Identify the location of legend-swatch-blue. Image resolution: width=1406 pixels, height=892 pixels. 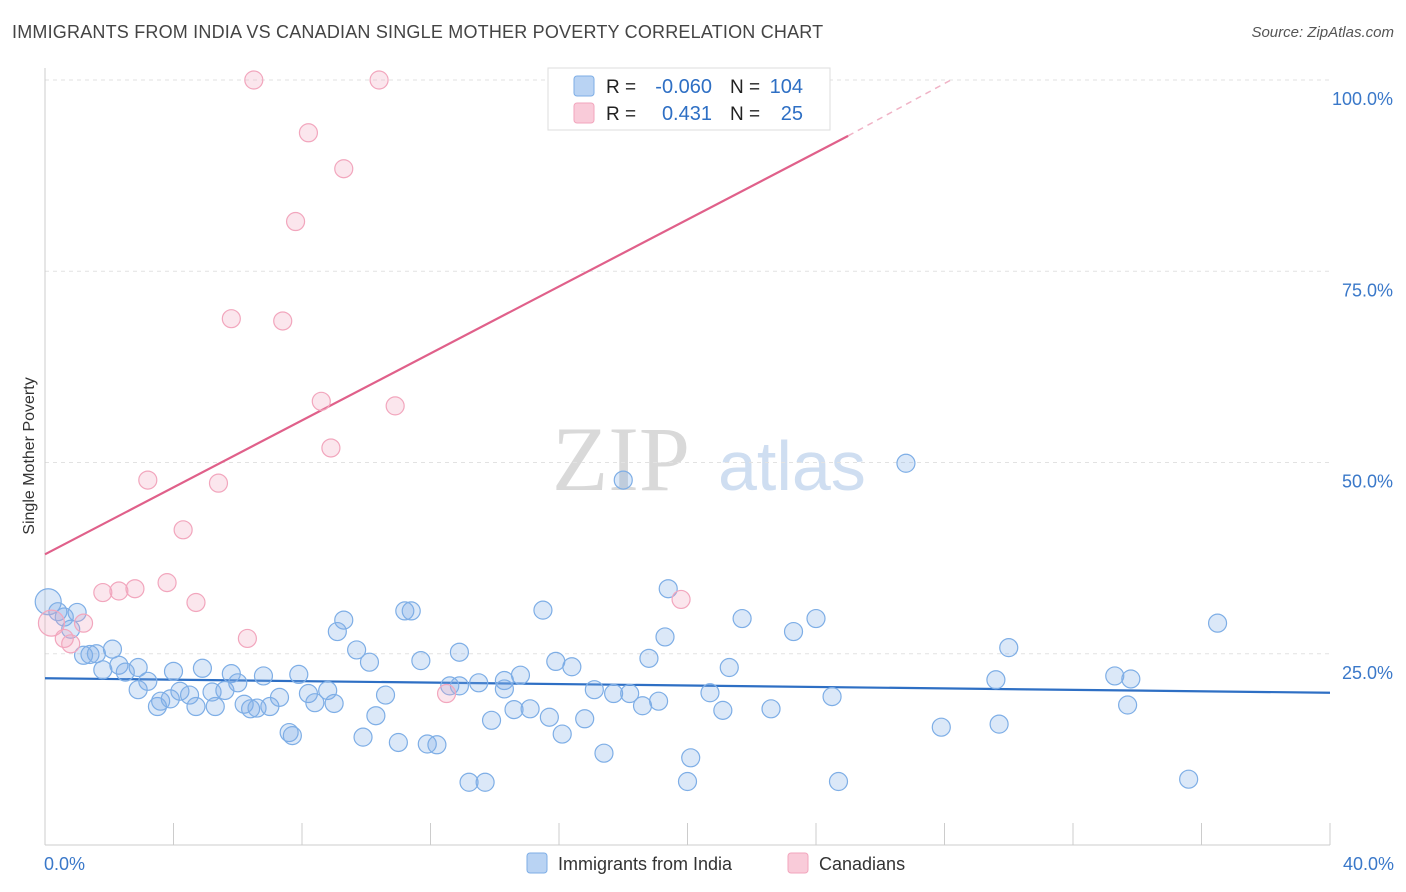
(584, 86).